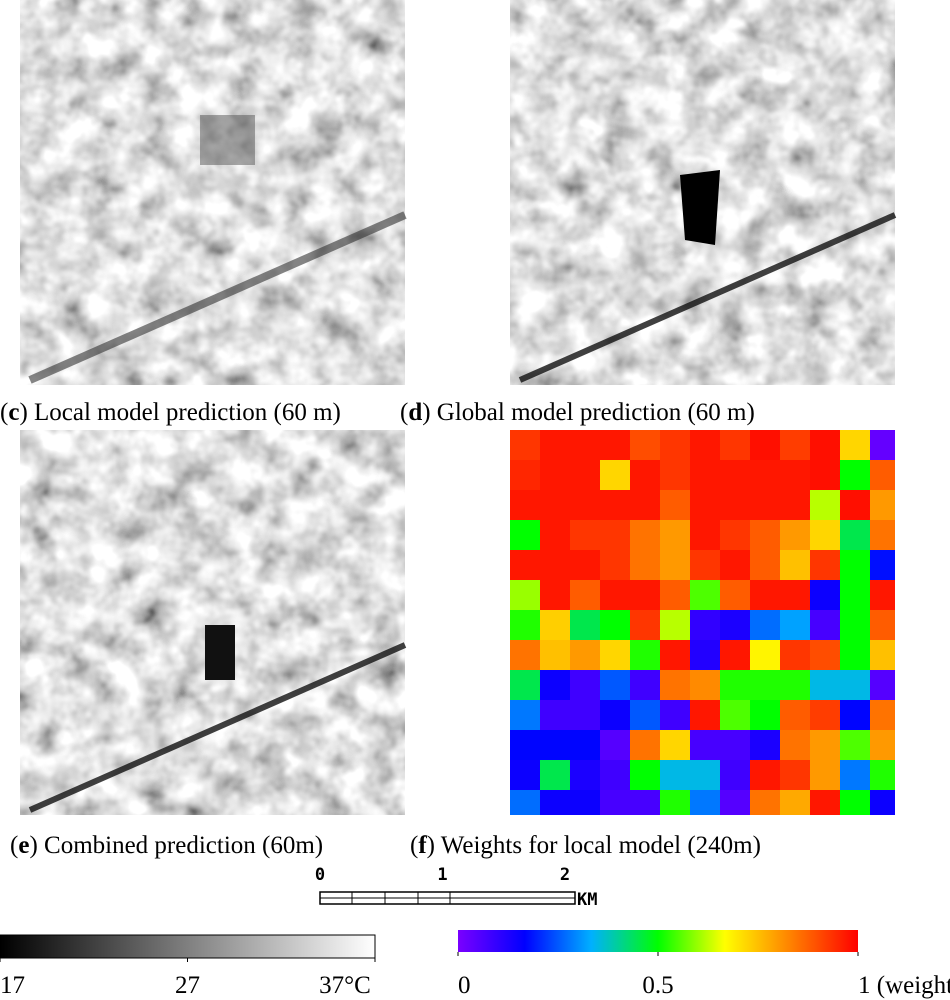 The height and width of the screenshot is (1000, 950). I want to click on caption-part: ) Combined prediction (60m), so click(176, 845).